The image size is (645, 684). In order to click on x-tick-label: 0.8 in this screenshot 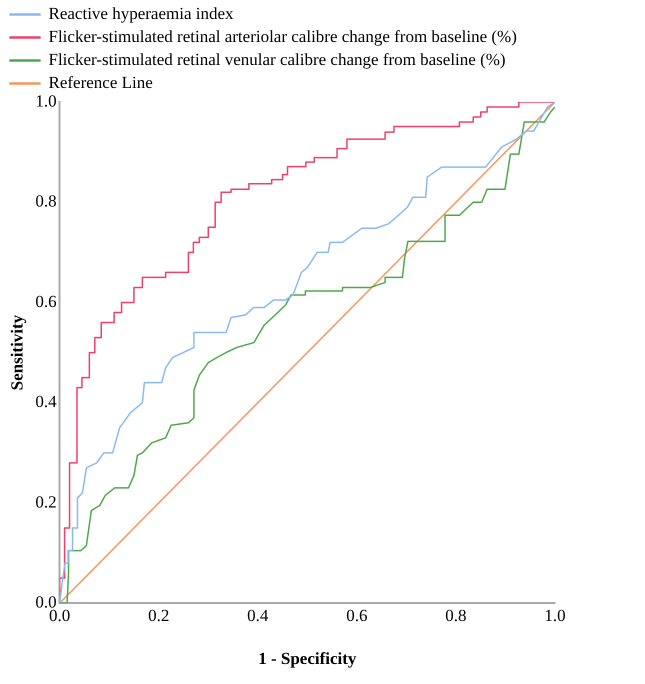, I will do `click(456, 615)`.